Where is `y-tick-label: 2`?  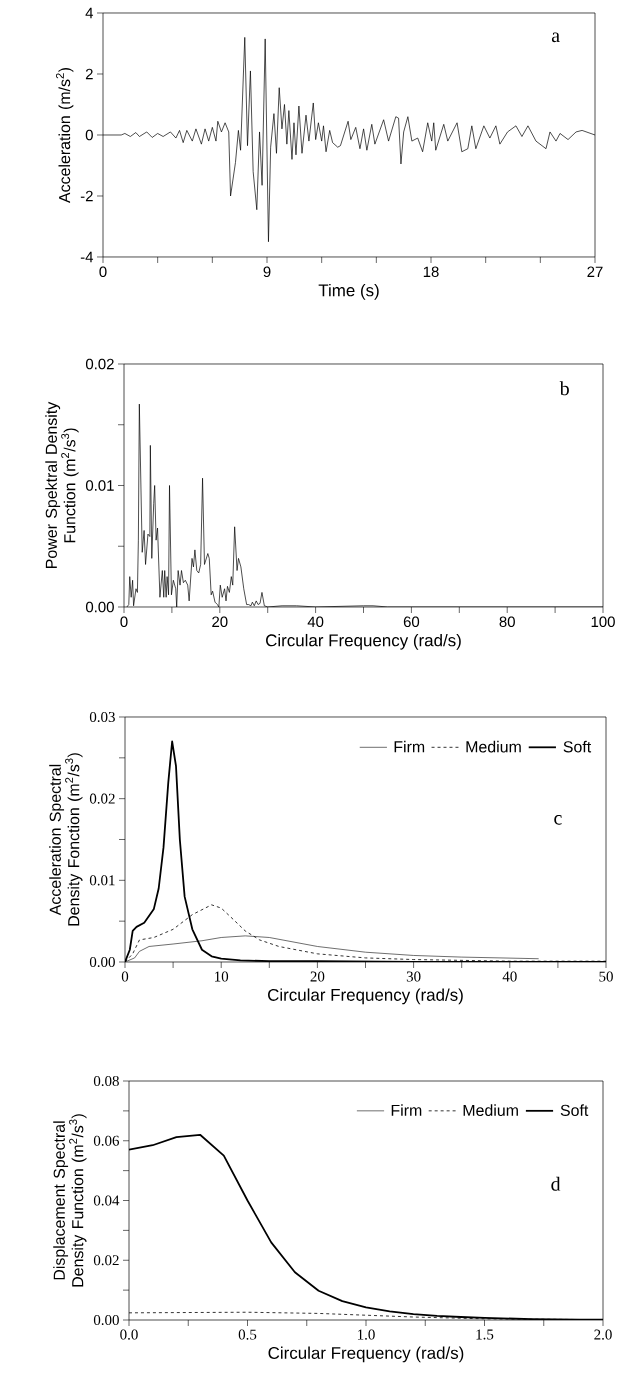
y-tick-label: 2 is located at coordinates (89, 74).